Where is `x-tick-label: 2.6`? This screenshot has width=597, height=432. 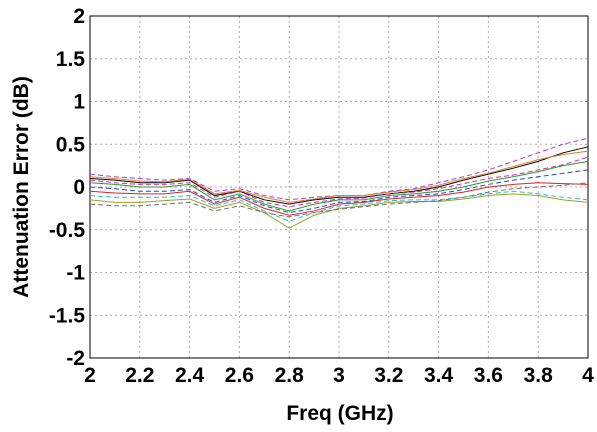
x-tick-label: 2.6 is located at coordinates (239, 375).